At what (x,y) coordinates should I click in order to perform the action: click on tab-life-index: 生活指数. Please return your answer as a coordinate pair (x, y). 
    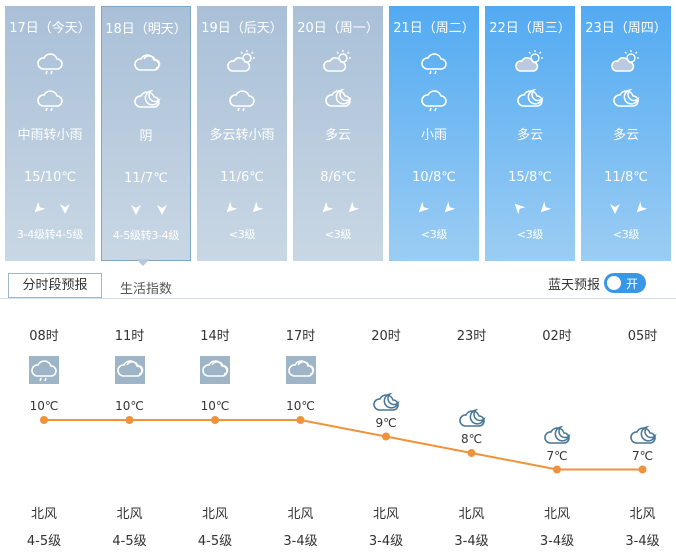
    Looking at the image, I should click on (146, 289).